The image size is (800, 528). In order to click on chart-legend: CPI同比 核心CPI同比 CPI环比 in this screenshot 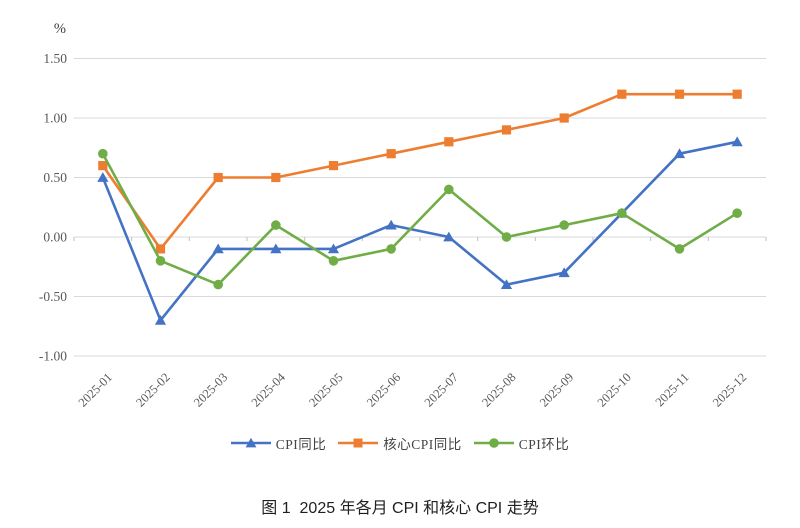, I will do `click(400, 443)`.